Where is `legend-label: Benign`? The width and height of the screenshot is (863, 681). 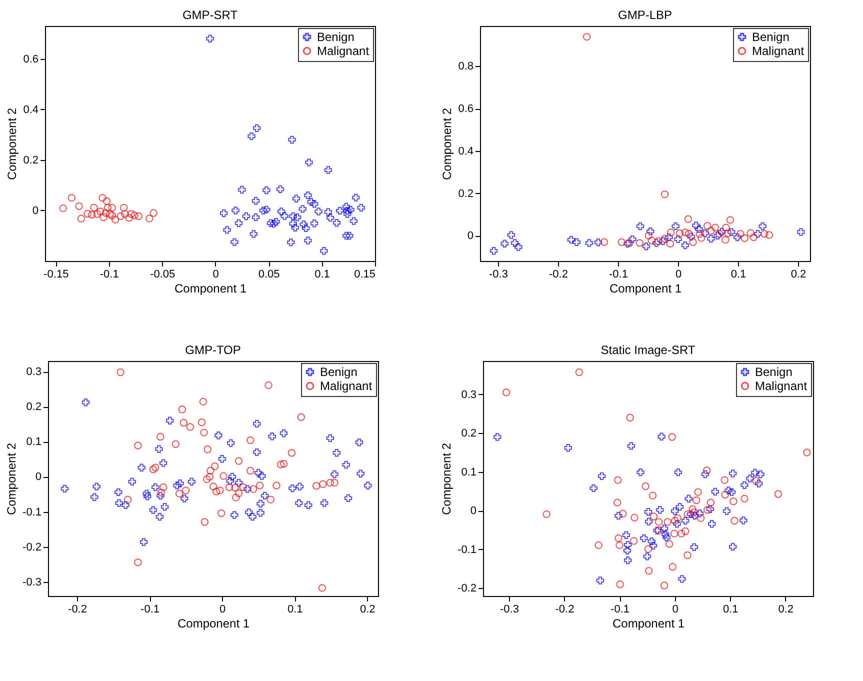
legend-label: Benign is located at coordinates (771, 37).